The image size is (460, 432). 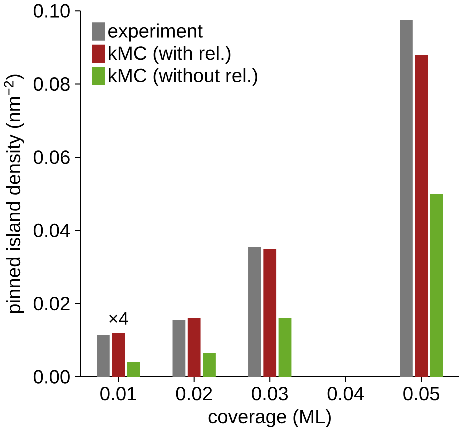 What do you see at coordinates (269, 419) in the screenshot?
I see `x-axis-title: coverage (ML)` at bounding box center [269, 419].